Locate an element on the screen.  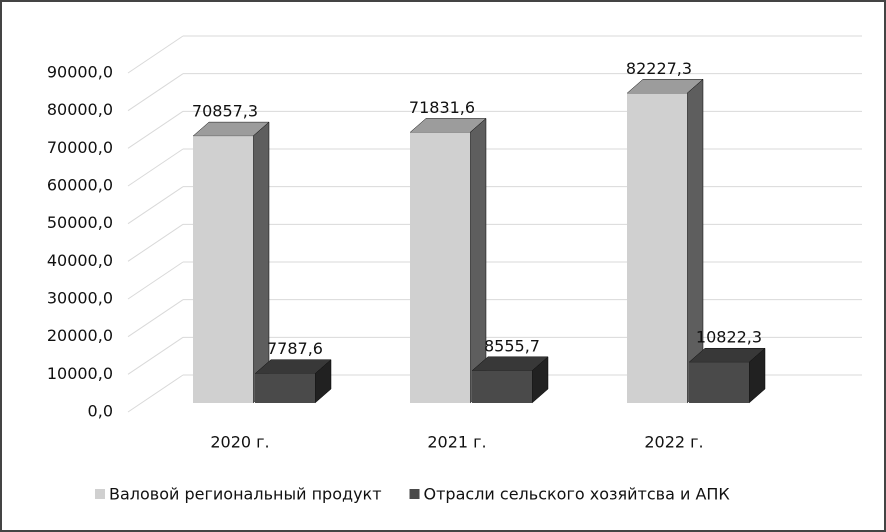
value-label: 10822,3 is located at coordinates (729, 337).